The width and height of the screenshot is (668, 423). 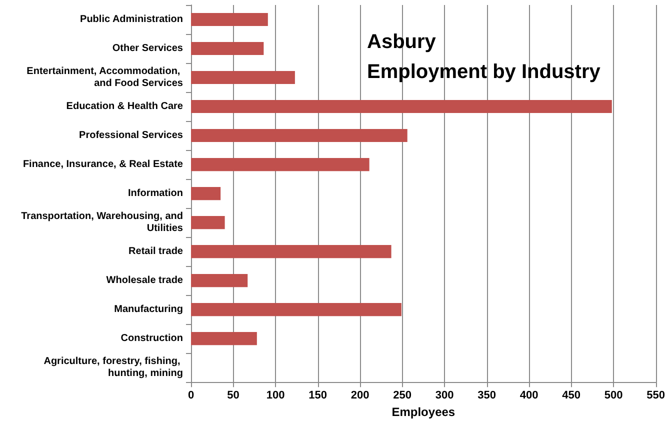 What do you see at coordinates (103, 164) in the screenshot?
I see `y-tick-label: Finance, Insurance, & Real Estate` at bounding box center [103, 164].